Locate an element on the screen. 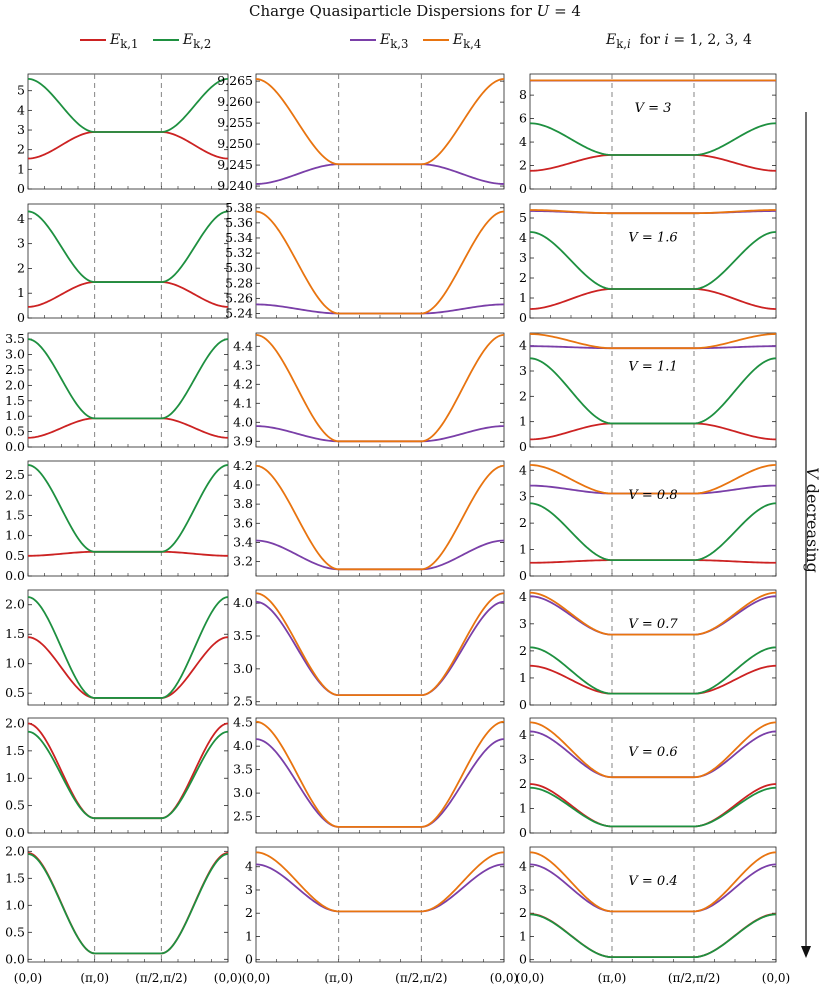  x-tick-label: (π/2,π/2) is located at coordinates (694, 978).